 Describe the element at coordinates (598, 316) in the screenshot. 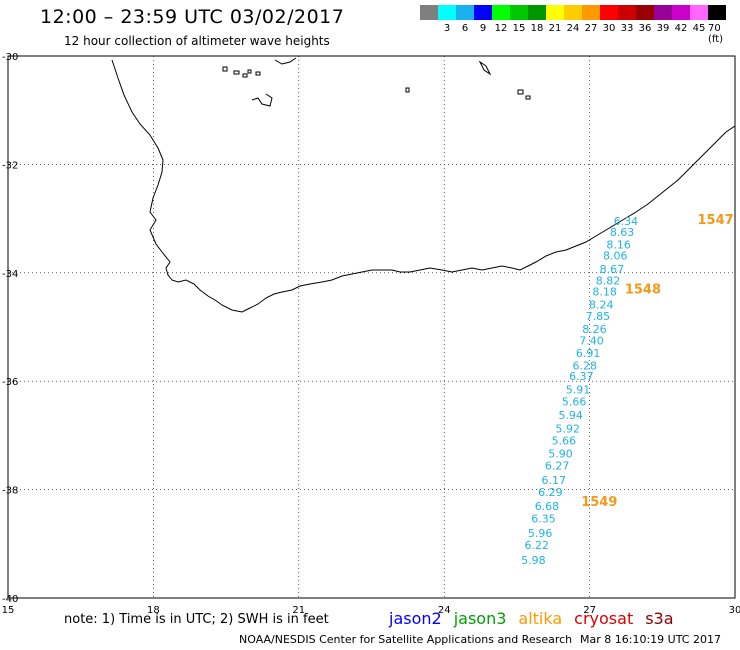

I see `swh-value: 7.85` at that location.